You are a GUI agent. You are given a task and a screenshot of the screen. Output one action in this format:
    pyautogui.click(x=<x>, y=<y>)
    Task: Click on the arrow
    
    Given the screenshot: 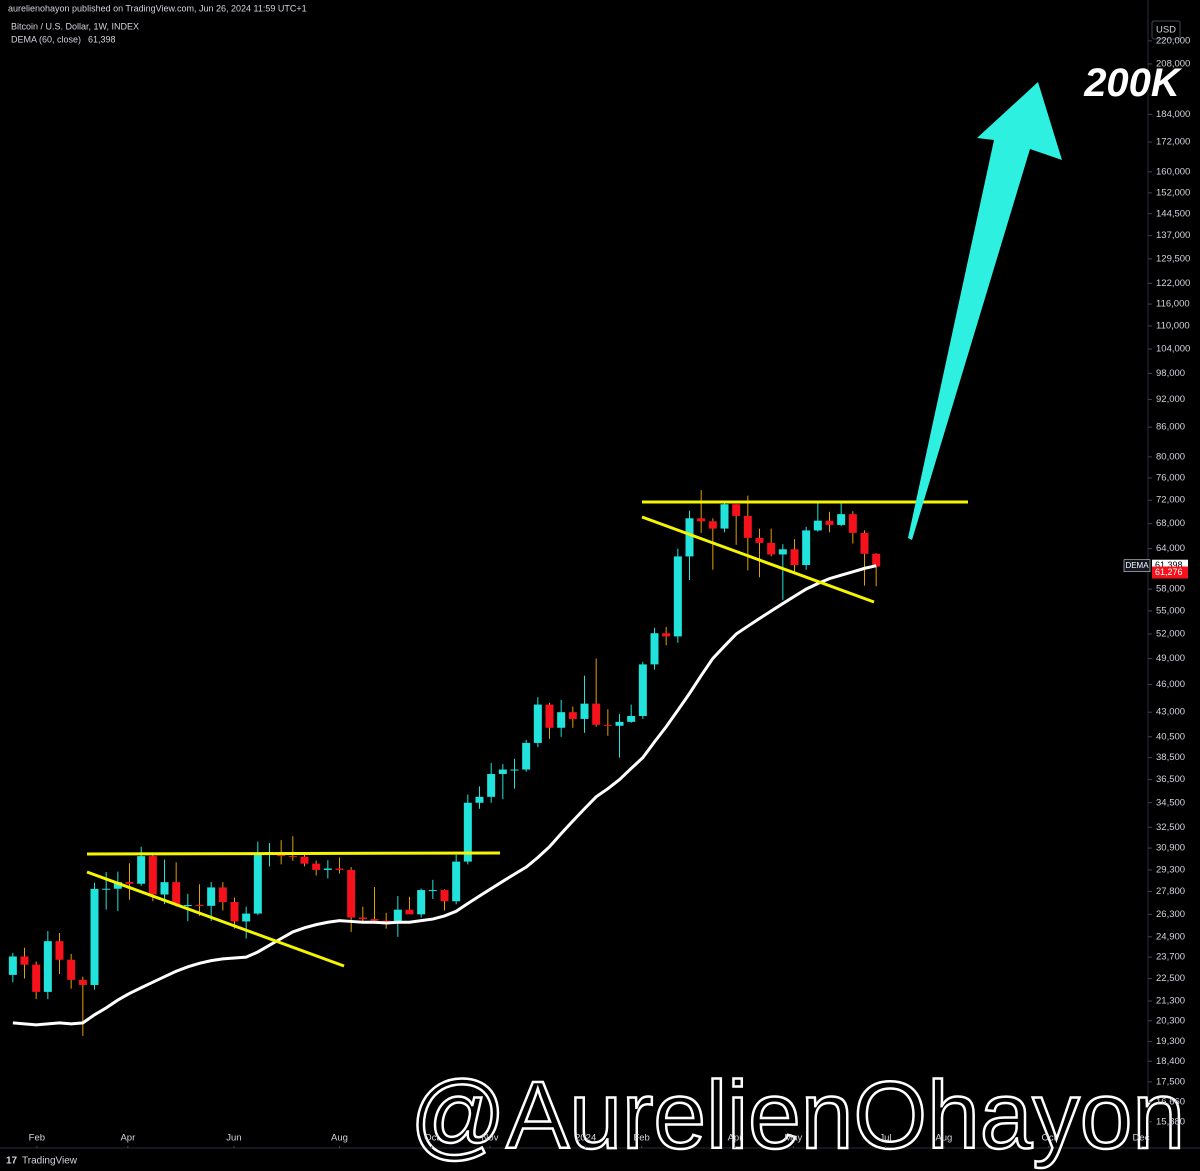 What is the action you would take?
    pyautogui.click(x=985, y=311)
    